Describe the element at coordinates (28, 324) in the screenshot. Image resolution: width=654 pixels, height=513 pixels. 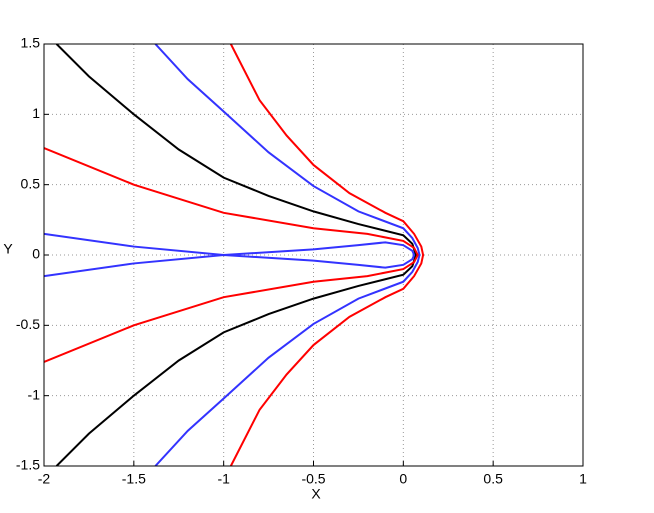
I see `y-tick-label: -0.5` at that location.